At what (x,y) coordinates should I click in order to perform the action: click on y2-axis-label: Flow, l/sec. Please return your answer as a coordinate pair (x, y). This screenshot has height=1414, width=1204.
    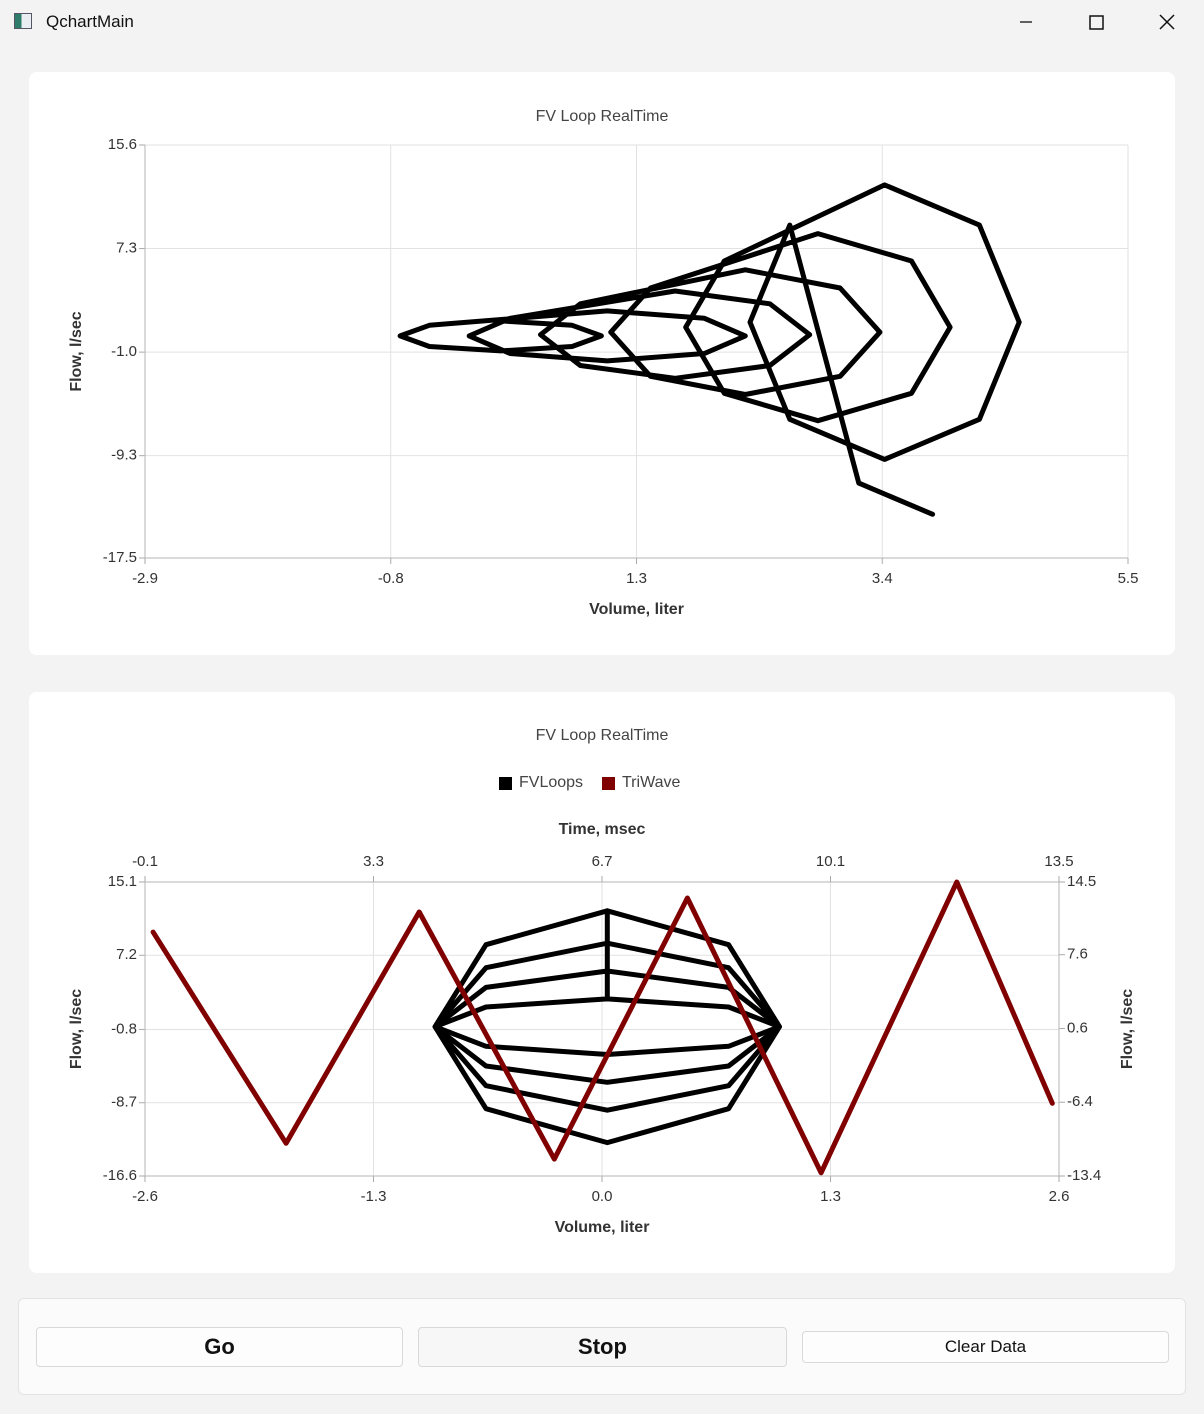
    Looking at the image, I should click on (1127, 1029).